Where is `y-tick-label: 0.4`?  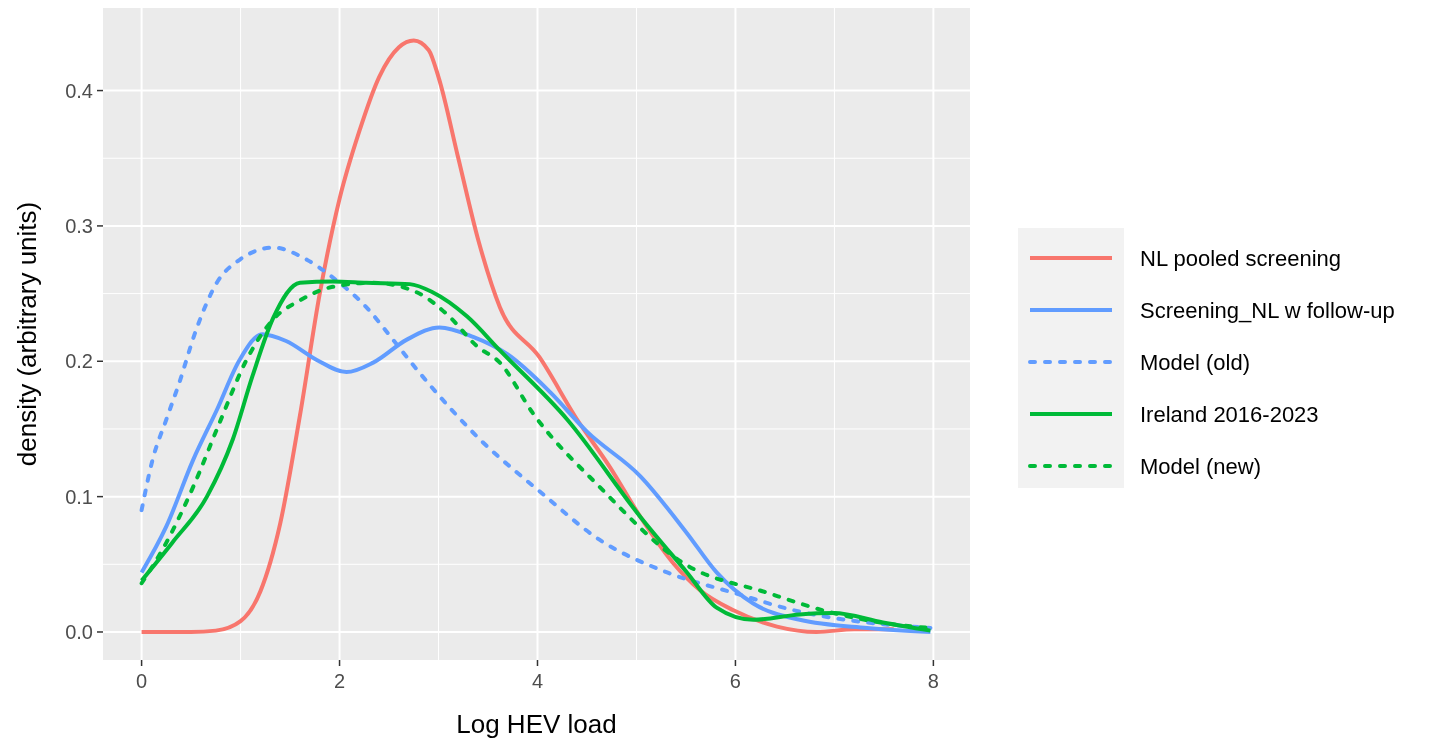
y-tick-label: 0.4 is located at coordinates (79, 90).